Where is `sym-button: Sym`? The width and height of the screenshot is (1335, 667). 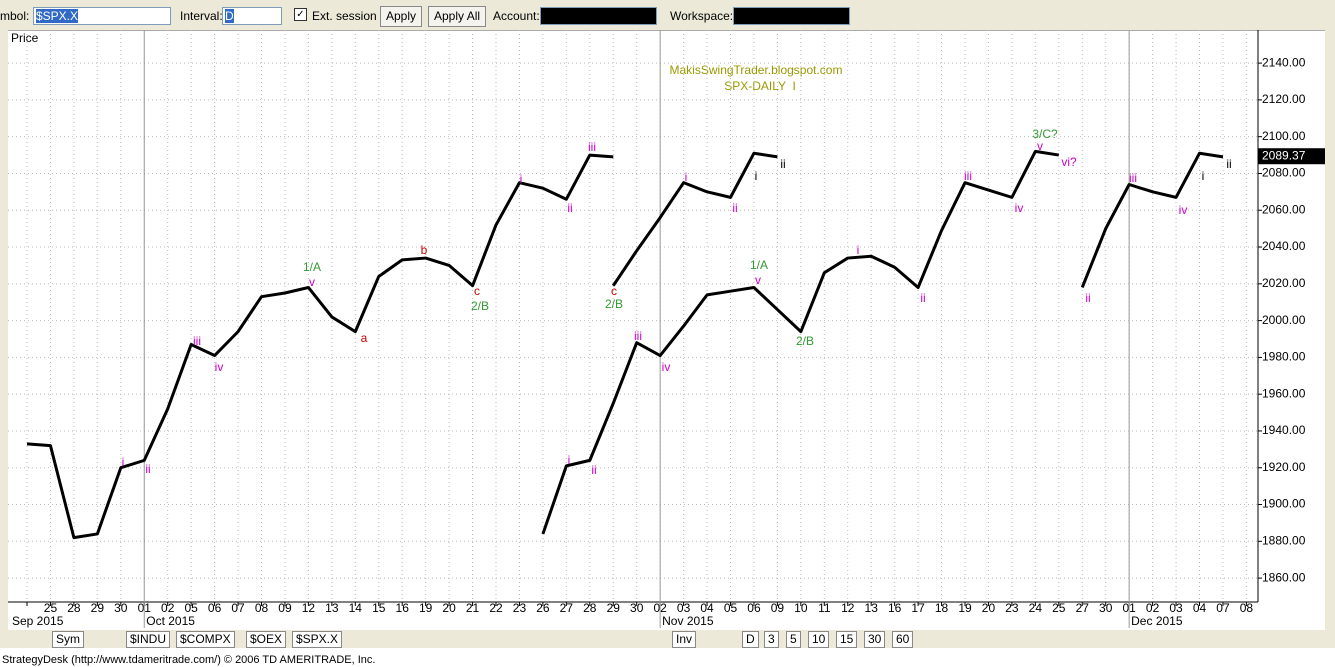
sym-button: Sym is located at coordinates (68, 639).